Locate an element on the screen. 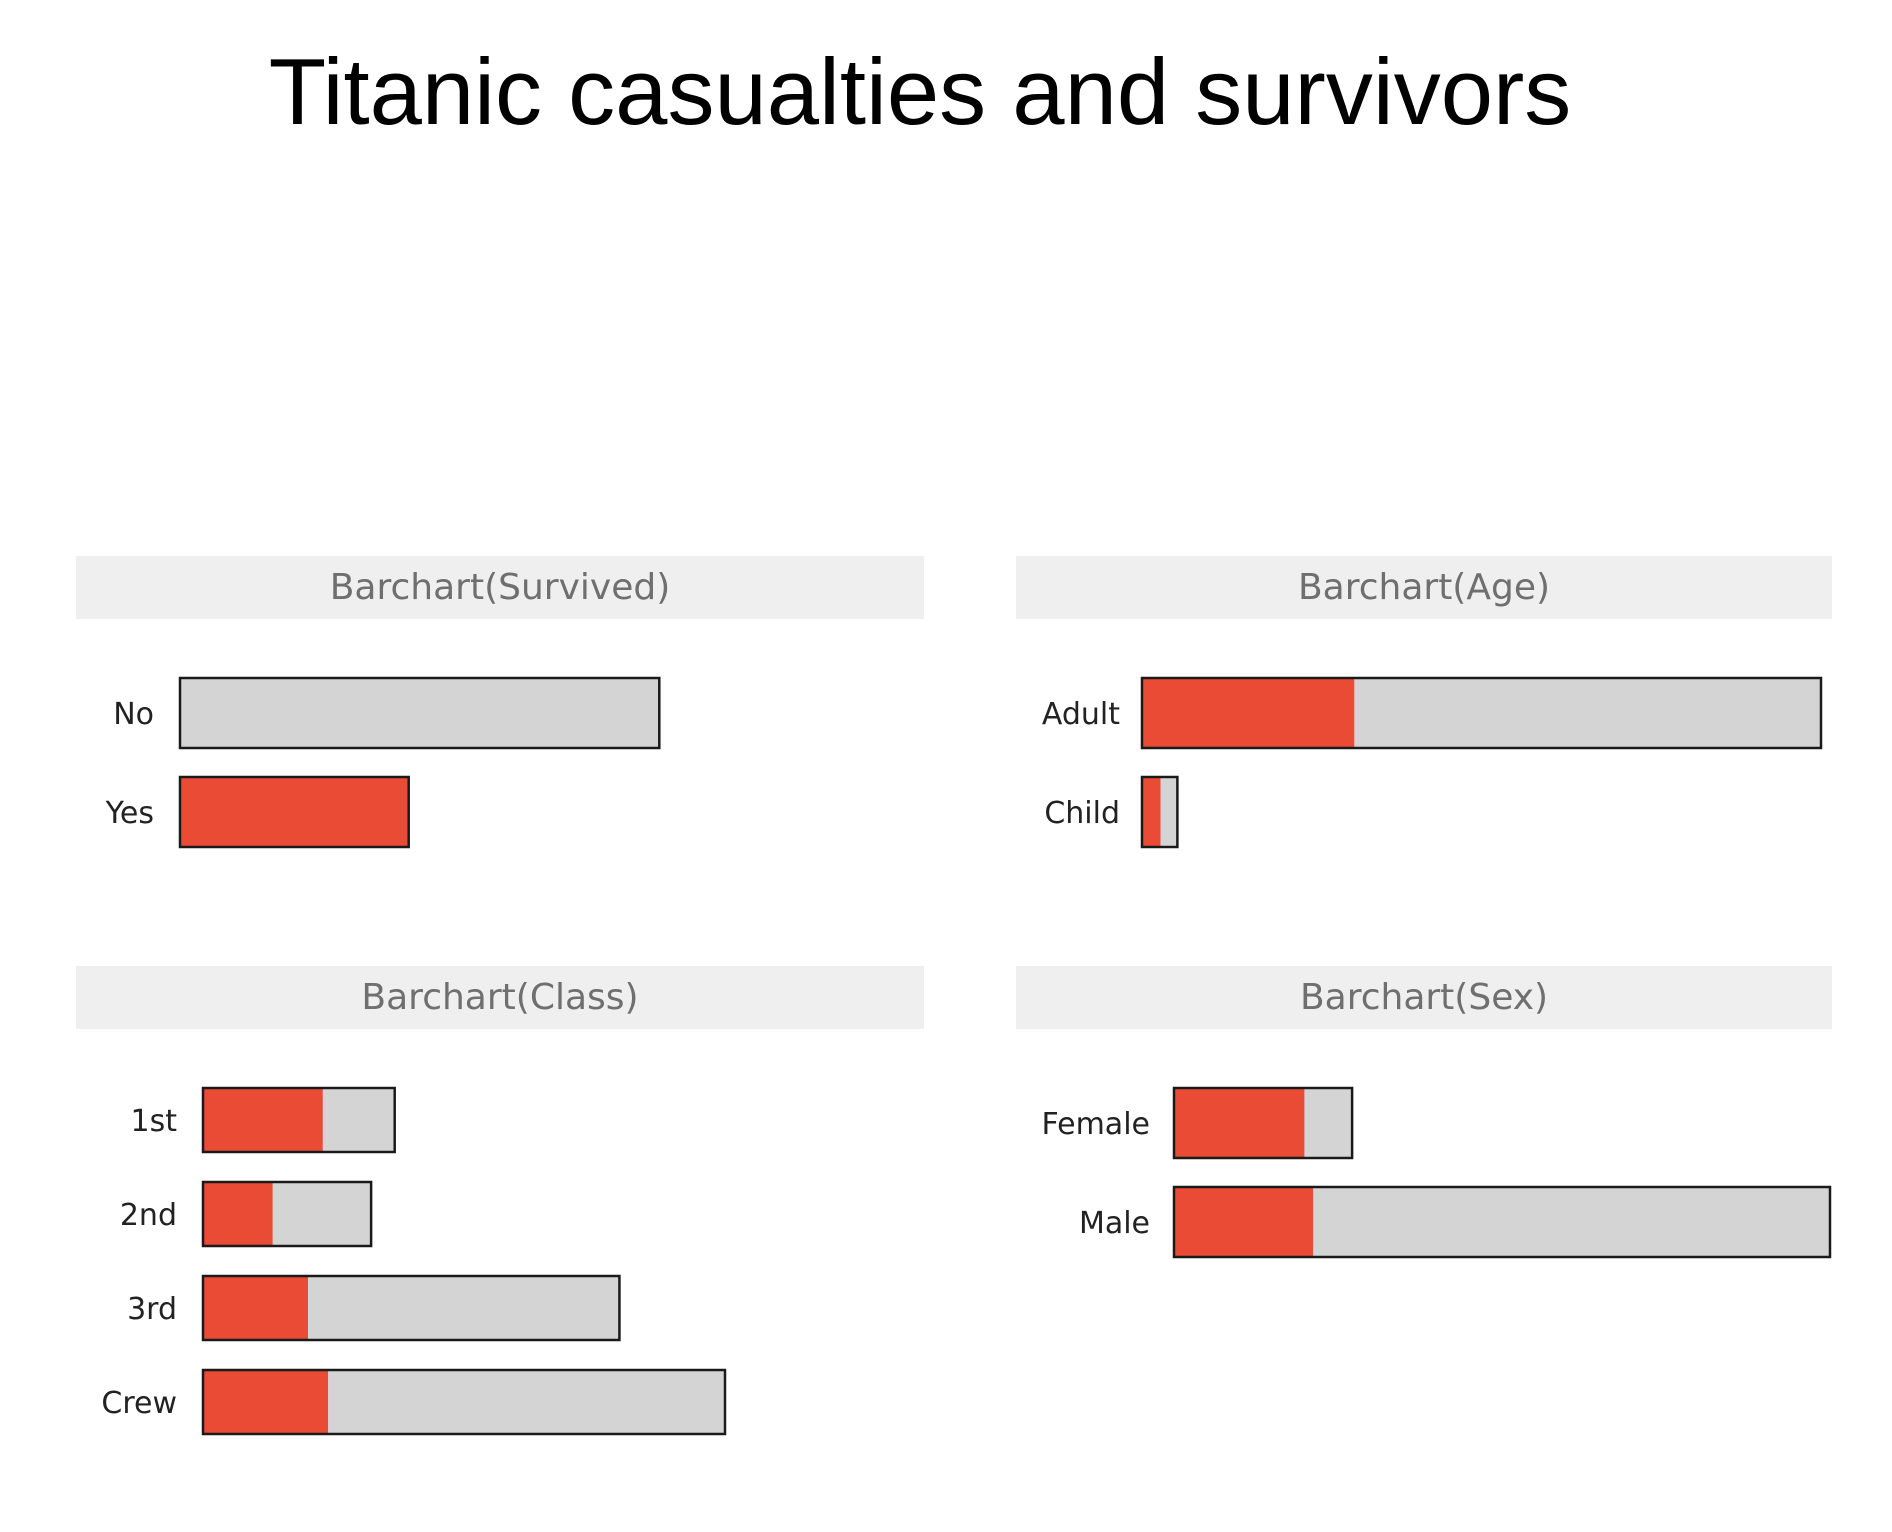  barchart-survived-bar-survived-yes is located at coordinates (294, 812).